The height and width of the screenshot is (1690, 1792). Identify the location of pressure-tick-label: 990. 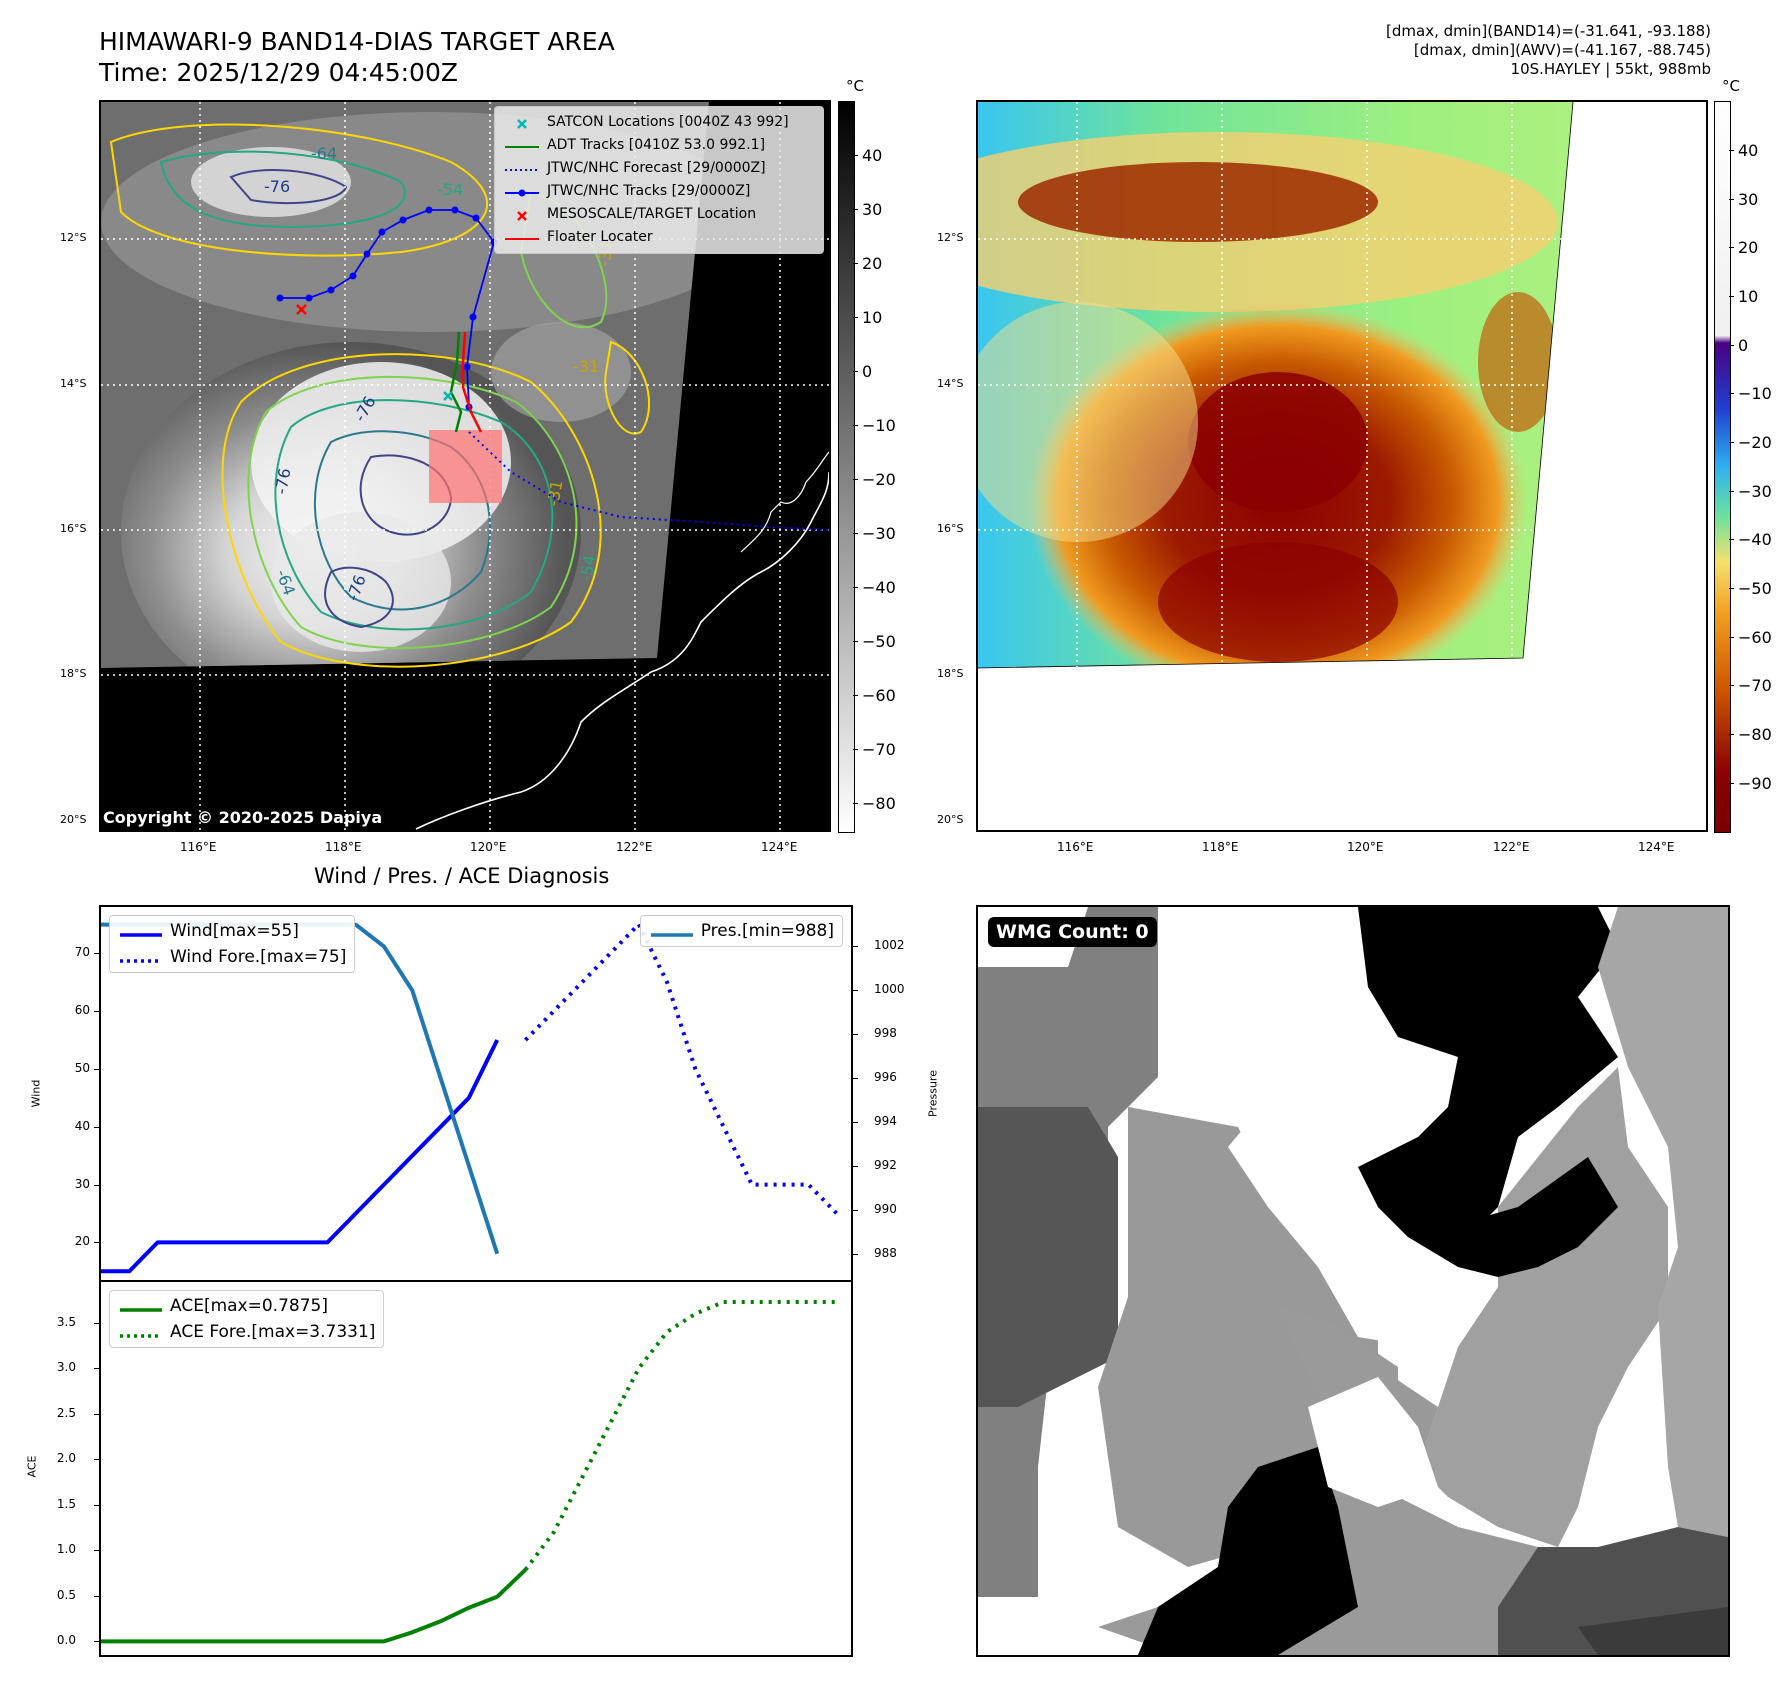
(885, 1208).